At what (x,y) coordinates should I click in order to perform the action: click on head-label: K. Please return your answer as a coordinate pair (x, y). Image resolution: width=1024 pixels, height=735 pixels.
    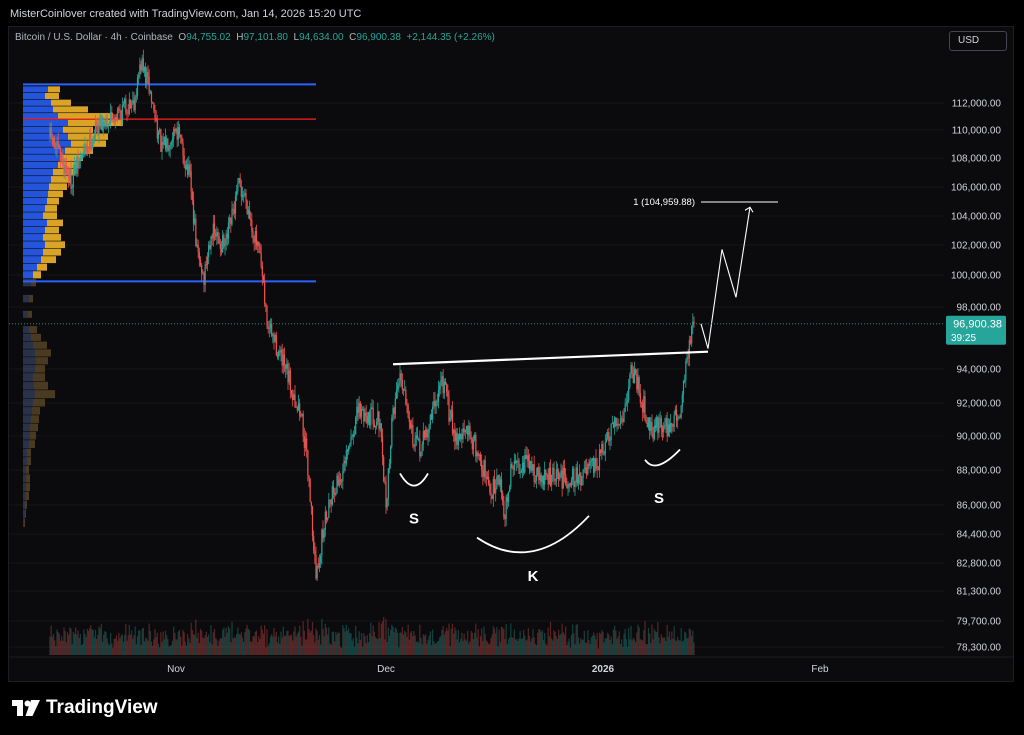
    Looking at the image, I should click on (533, 576).